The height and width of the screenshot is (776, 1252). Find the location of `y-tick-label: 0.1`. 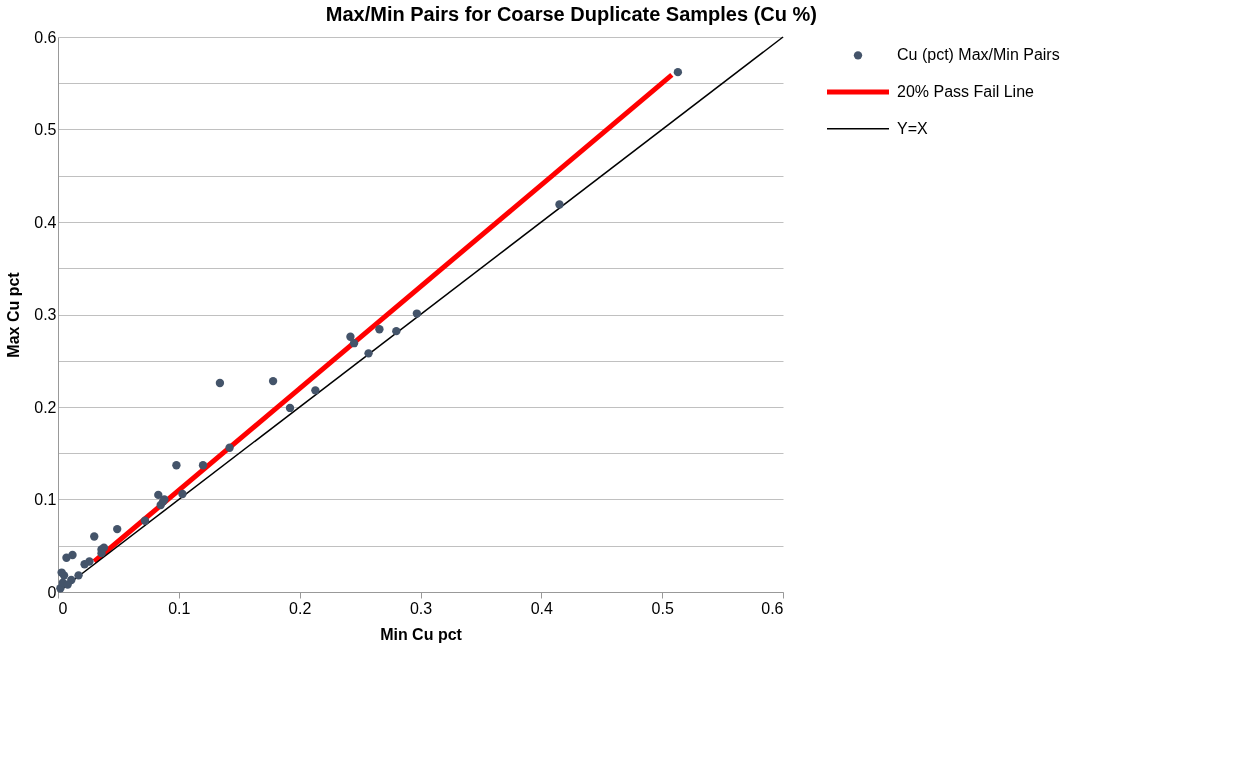

y-tick-label: 0.1 is located at coordinates (45, 499).